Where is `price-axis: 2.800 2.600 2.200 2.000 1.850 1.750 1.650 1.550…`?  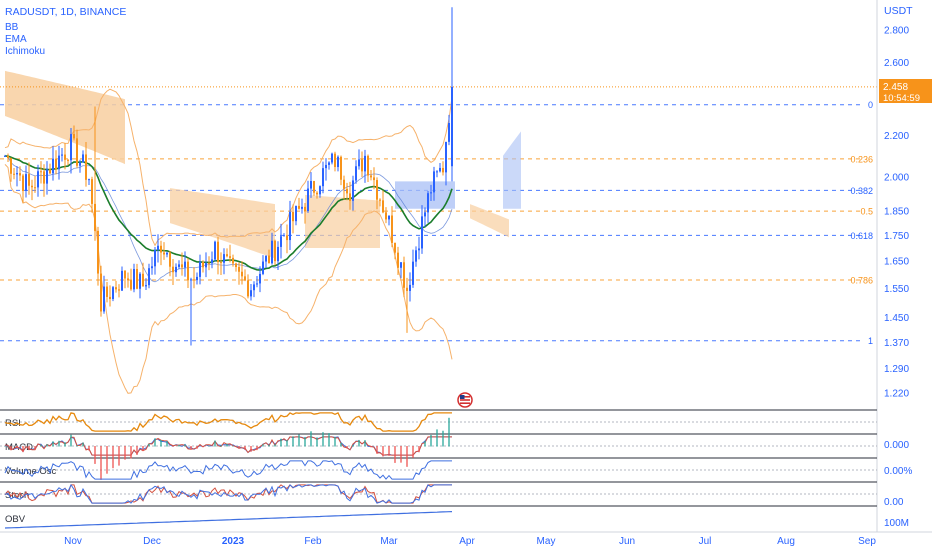 price-axis: 2.800 2.600 2.200 2.000 1.850 1.750 1.650 1.550… is located at coordinates (892, 266).